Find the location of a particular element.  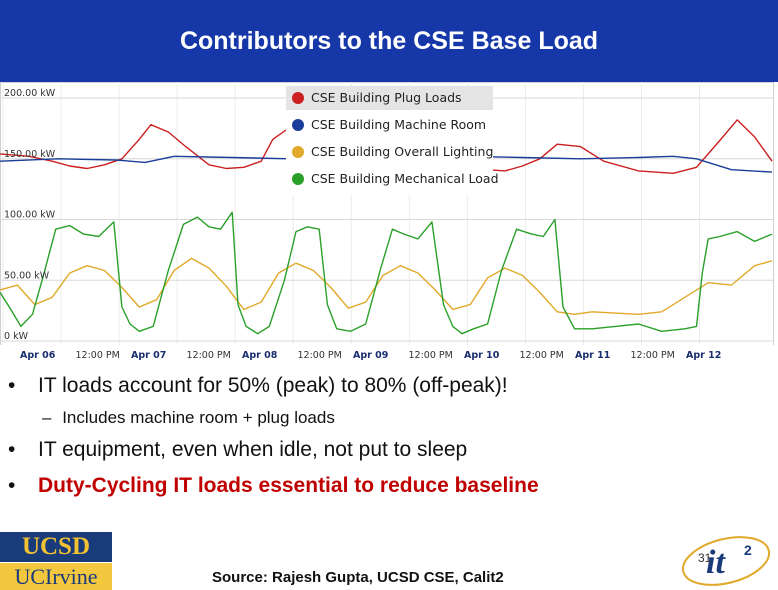

it2-logo: it 2 is located at coordinates (726, 561).